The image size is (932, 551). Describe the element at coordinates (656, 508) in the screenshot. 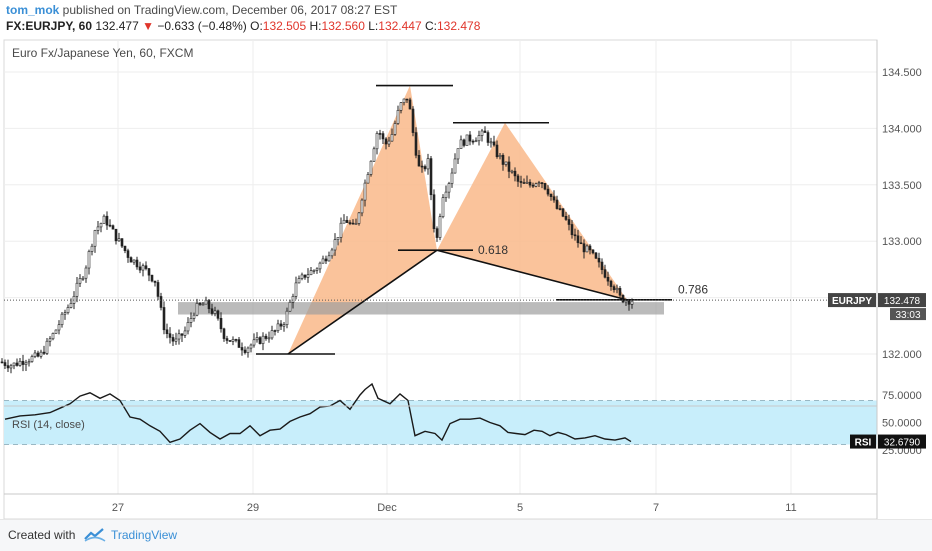

I see `x-tick-label: 7` at that location.